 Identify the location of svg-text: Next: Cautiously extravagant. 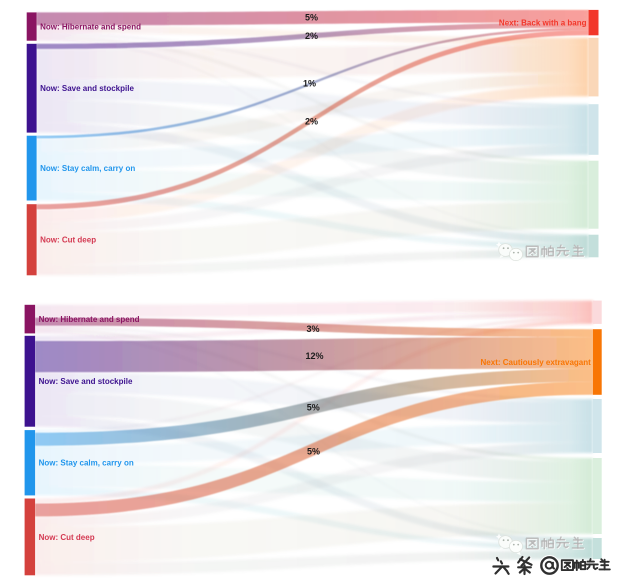
(536, 362).